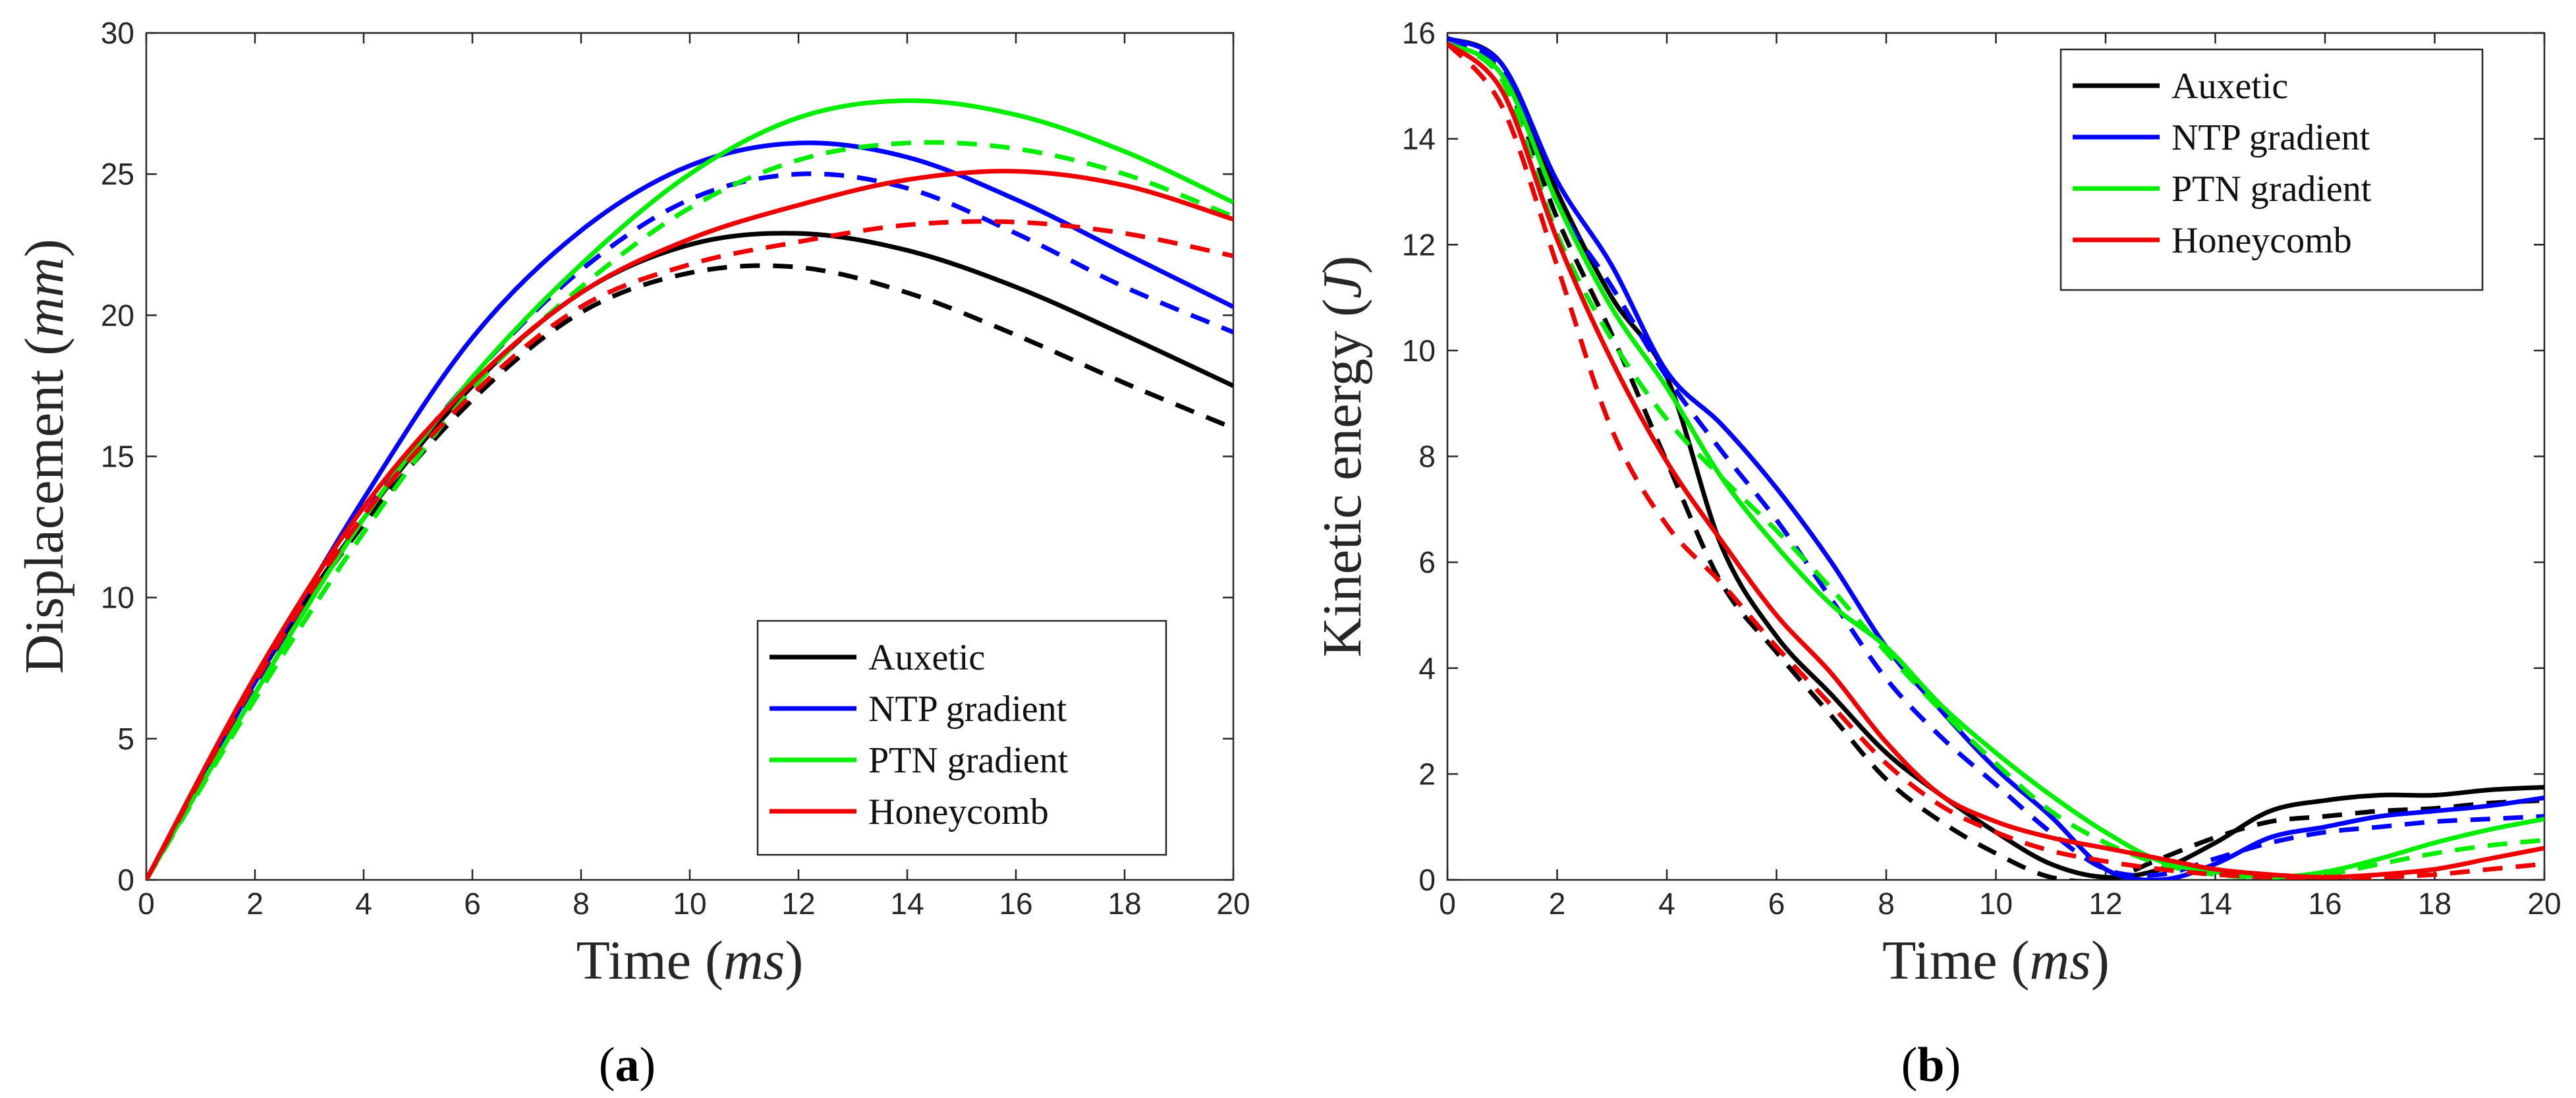  What do you see at coordinates (1419, 139) in the screenshot?
I see `y-tick-label: 14` at bounding box center [1419, 139].